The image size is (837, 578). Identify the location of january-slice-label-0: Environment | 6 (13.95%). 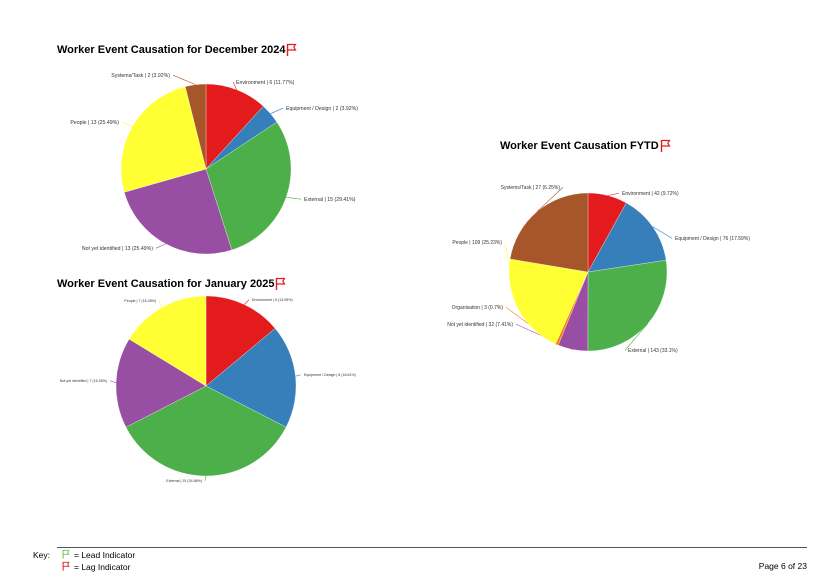
(272, 300).